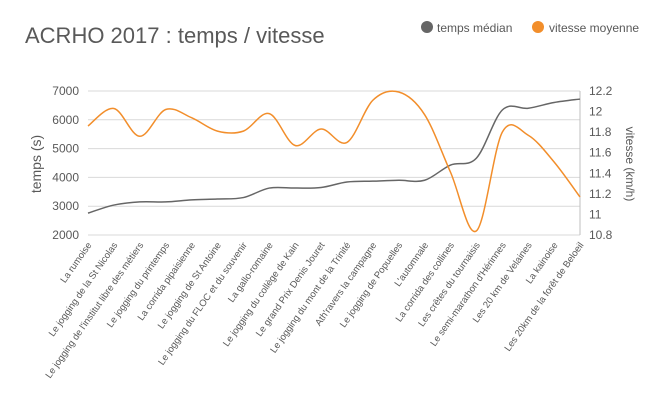 The height and width of the screenshot is (405, 662). I want to click on y2-tick-label: 11.4, so click(600, 173).